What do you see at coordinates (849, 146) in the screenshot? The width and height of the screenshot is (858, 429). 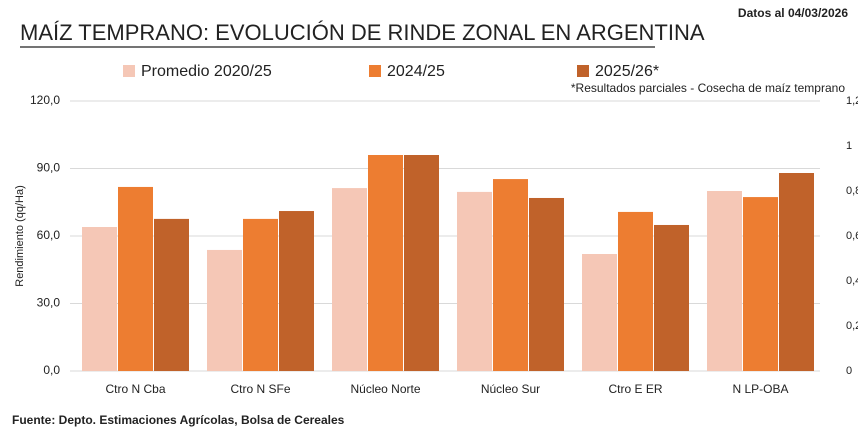 I see `y2-tick-label: 1` at bounding box center [849, 146].